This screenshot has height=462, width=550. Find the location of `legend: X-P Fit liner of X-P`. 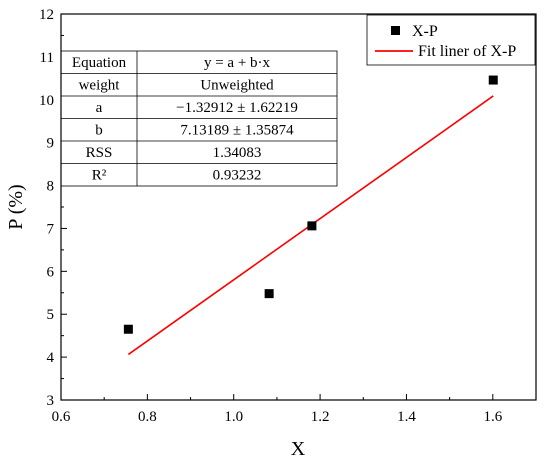

legend: X-P Fit liner of X-P is located at coordinates (451, 40).